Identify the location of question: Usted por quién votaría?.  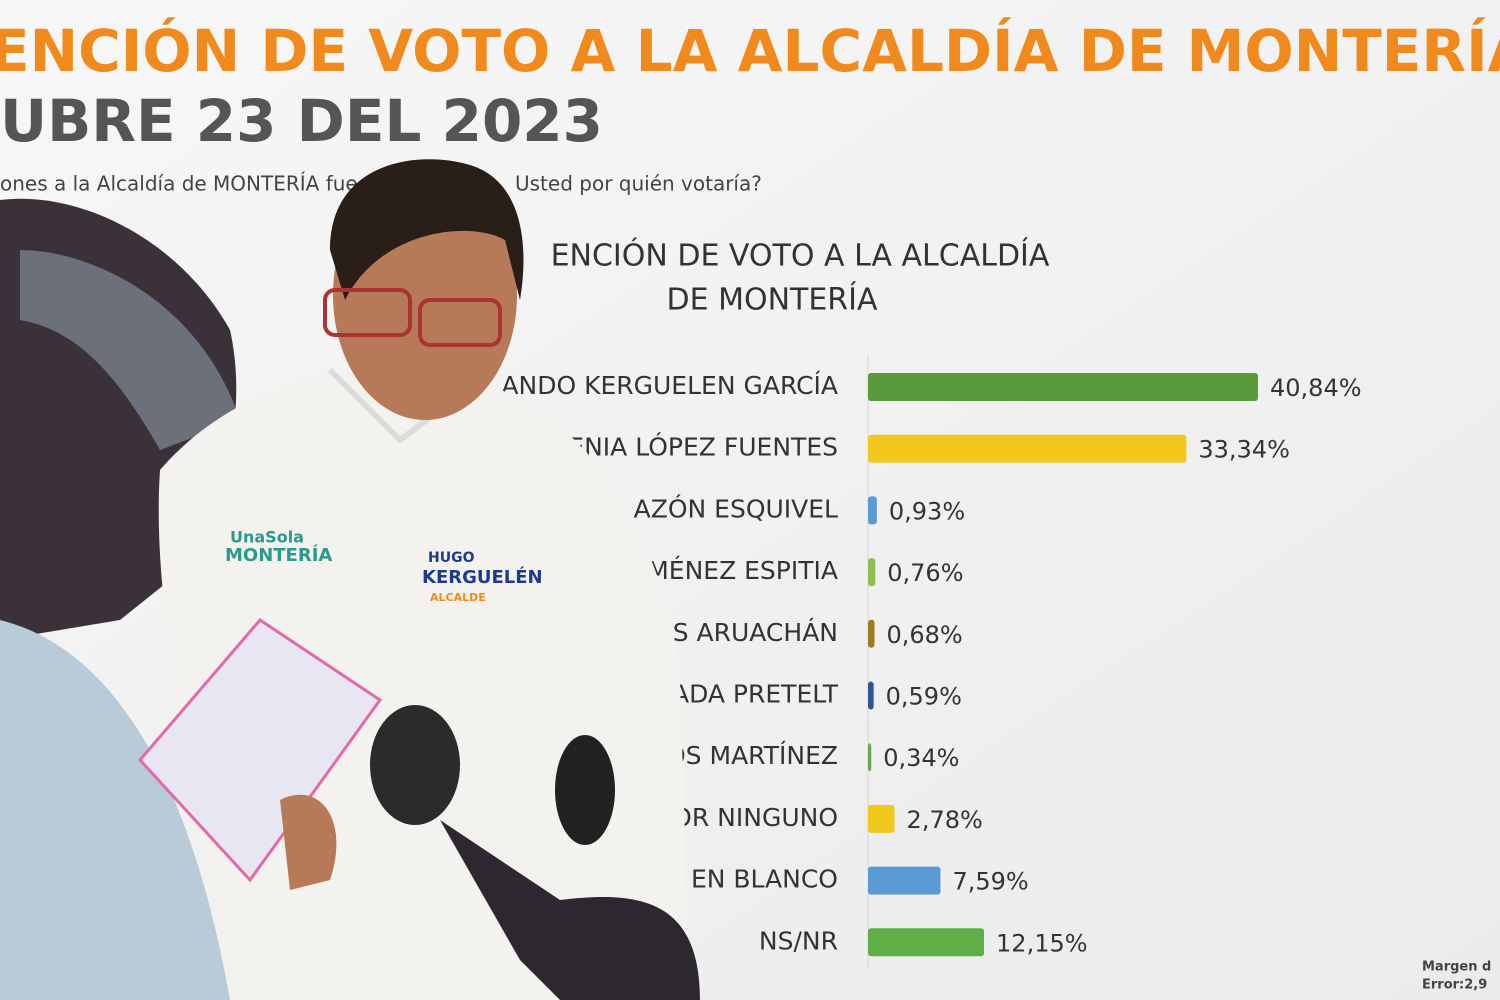
(638, 184).